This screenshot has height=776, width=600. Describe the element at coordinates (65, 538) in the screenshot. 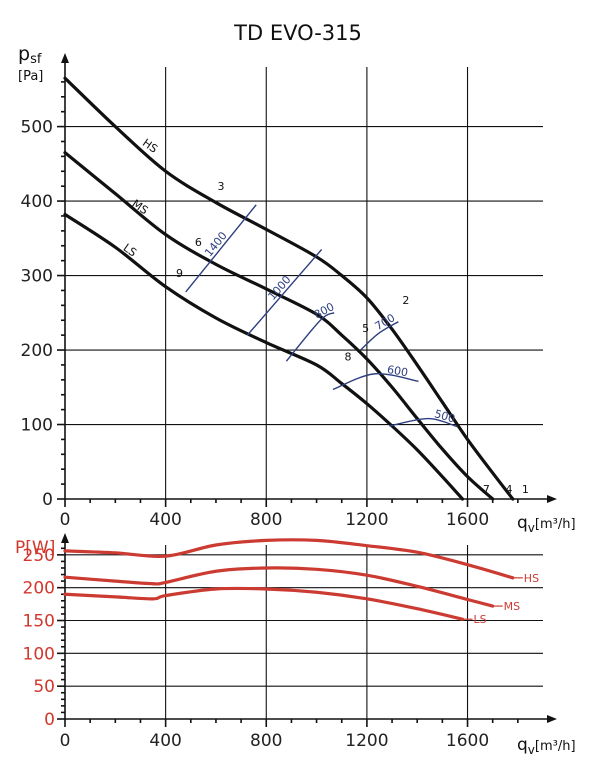

I see `power-y-axis-arrow` at that location.